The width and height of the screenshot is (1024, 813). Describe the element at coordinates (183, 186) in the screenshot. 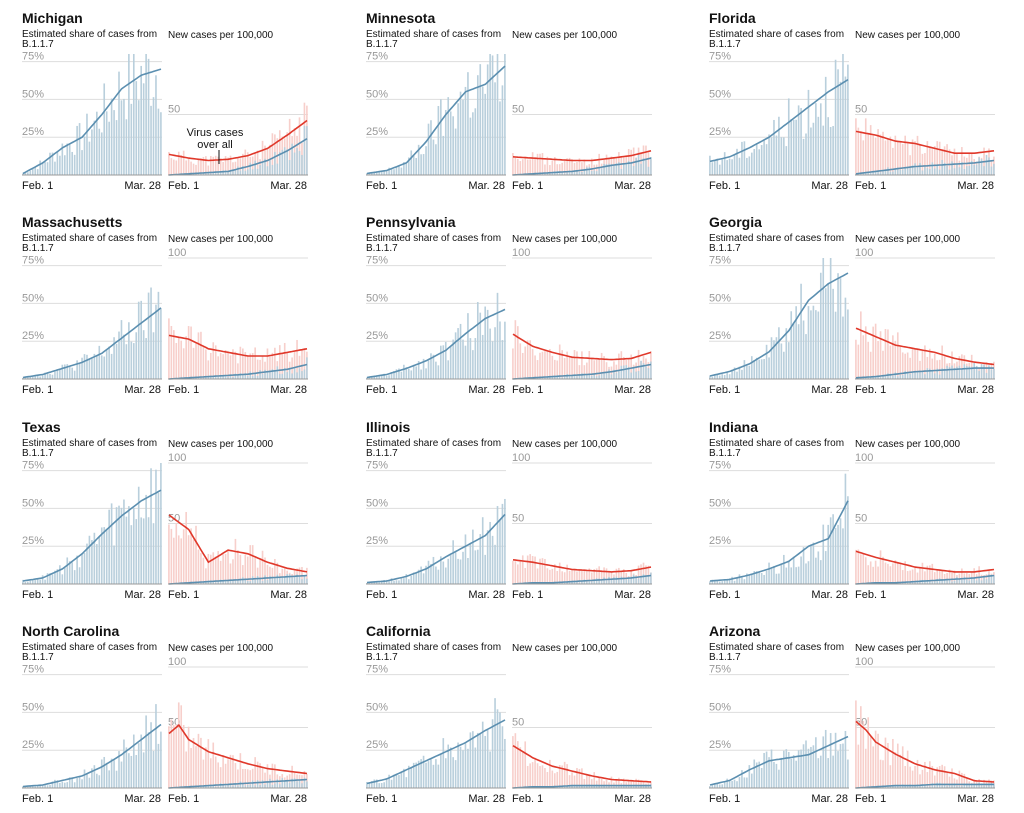

I see `x-tick-label: Feb. 1` at that location.